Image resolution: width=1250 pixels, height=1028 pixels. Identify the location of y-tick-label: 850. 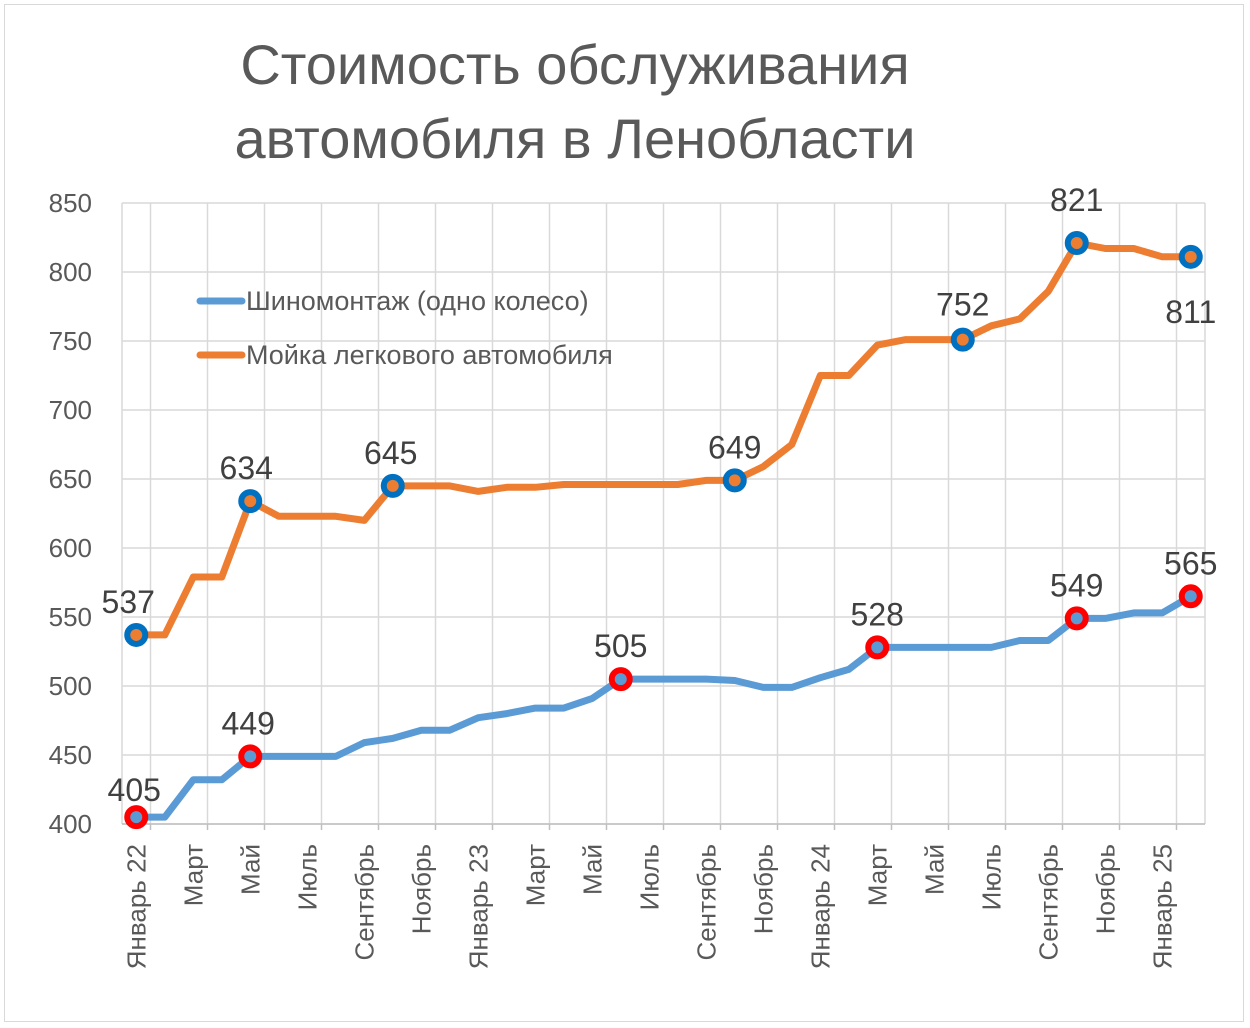
(70, 203).